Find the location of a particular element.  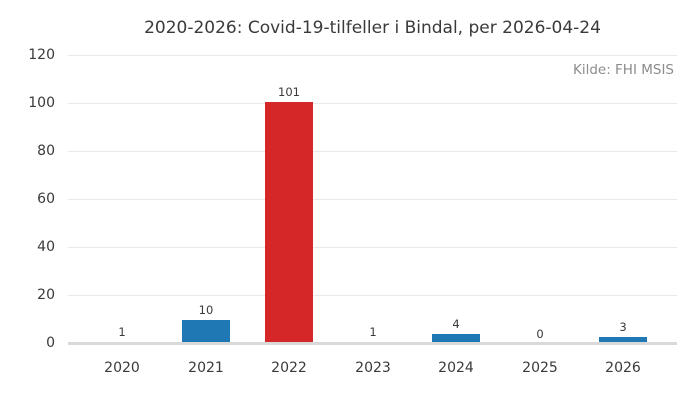

bar-2024 is located at coordinates (456, 339).